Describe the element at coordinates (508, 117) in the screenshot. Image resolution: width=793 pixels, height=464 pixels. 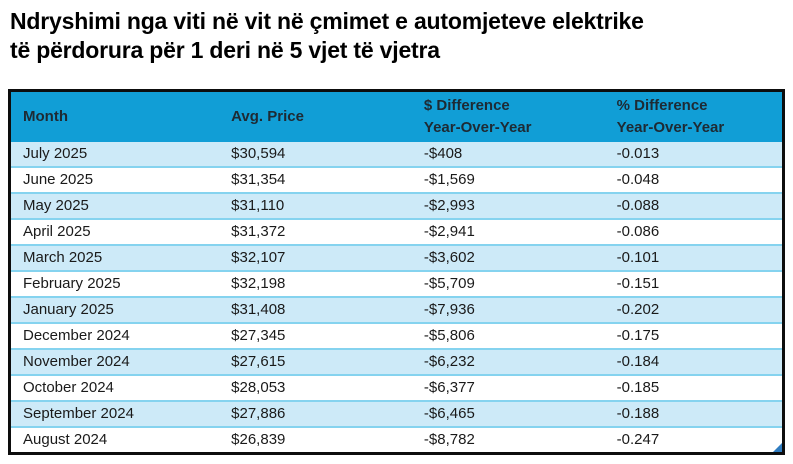
I see `column-header-usd-difference: $ Difference Year-Over-Year` at that location.